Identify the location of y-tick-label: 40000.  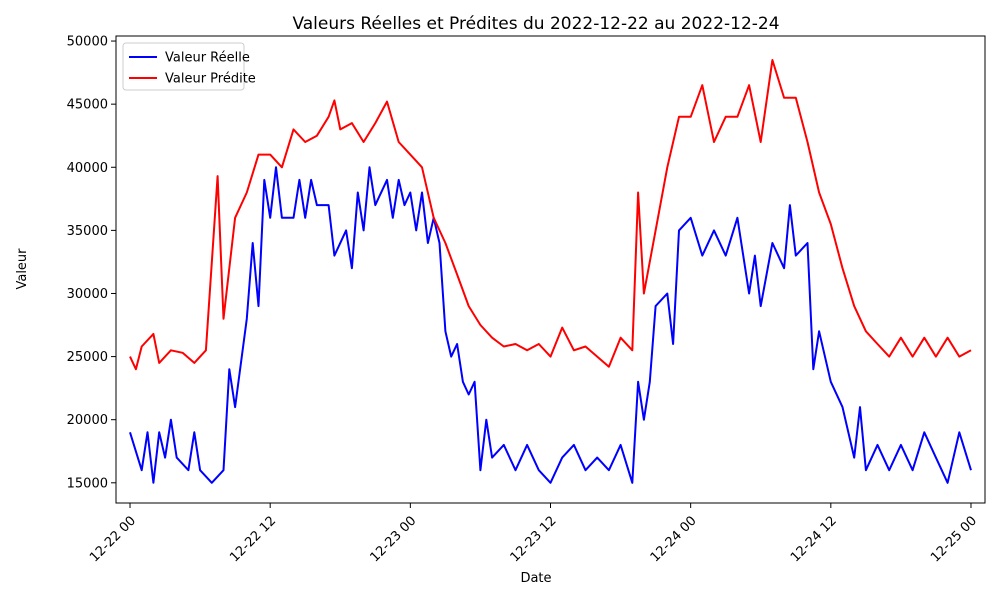
(87, 168).